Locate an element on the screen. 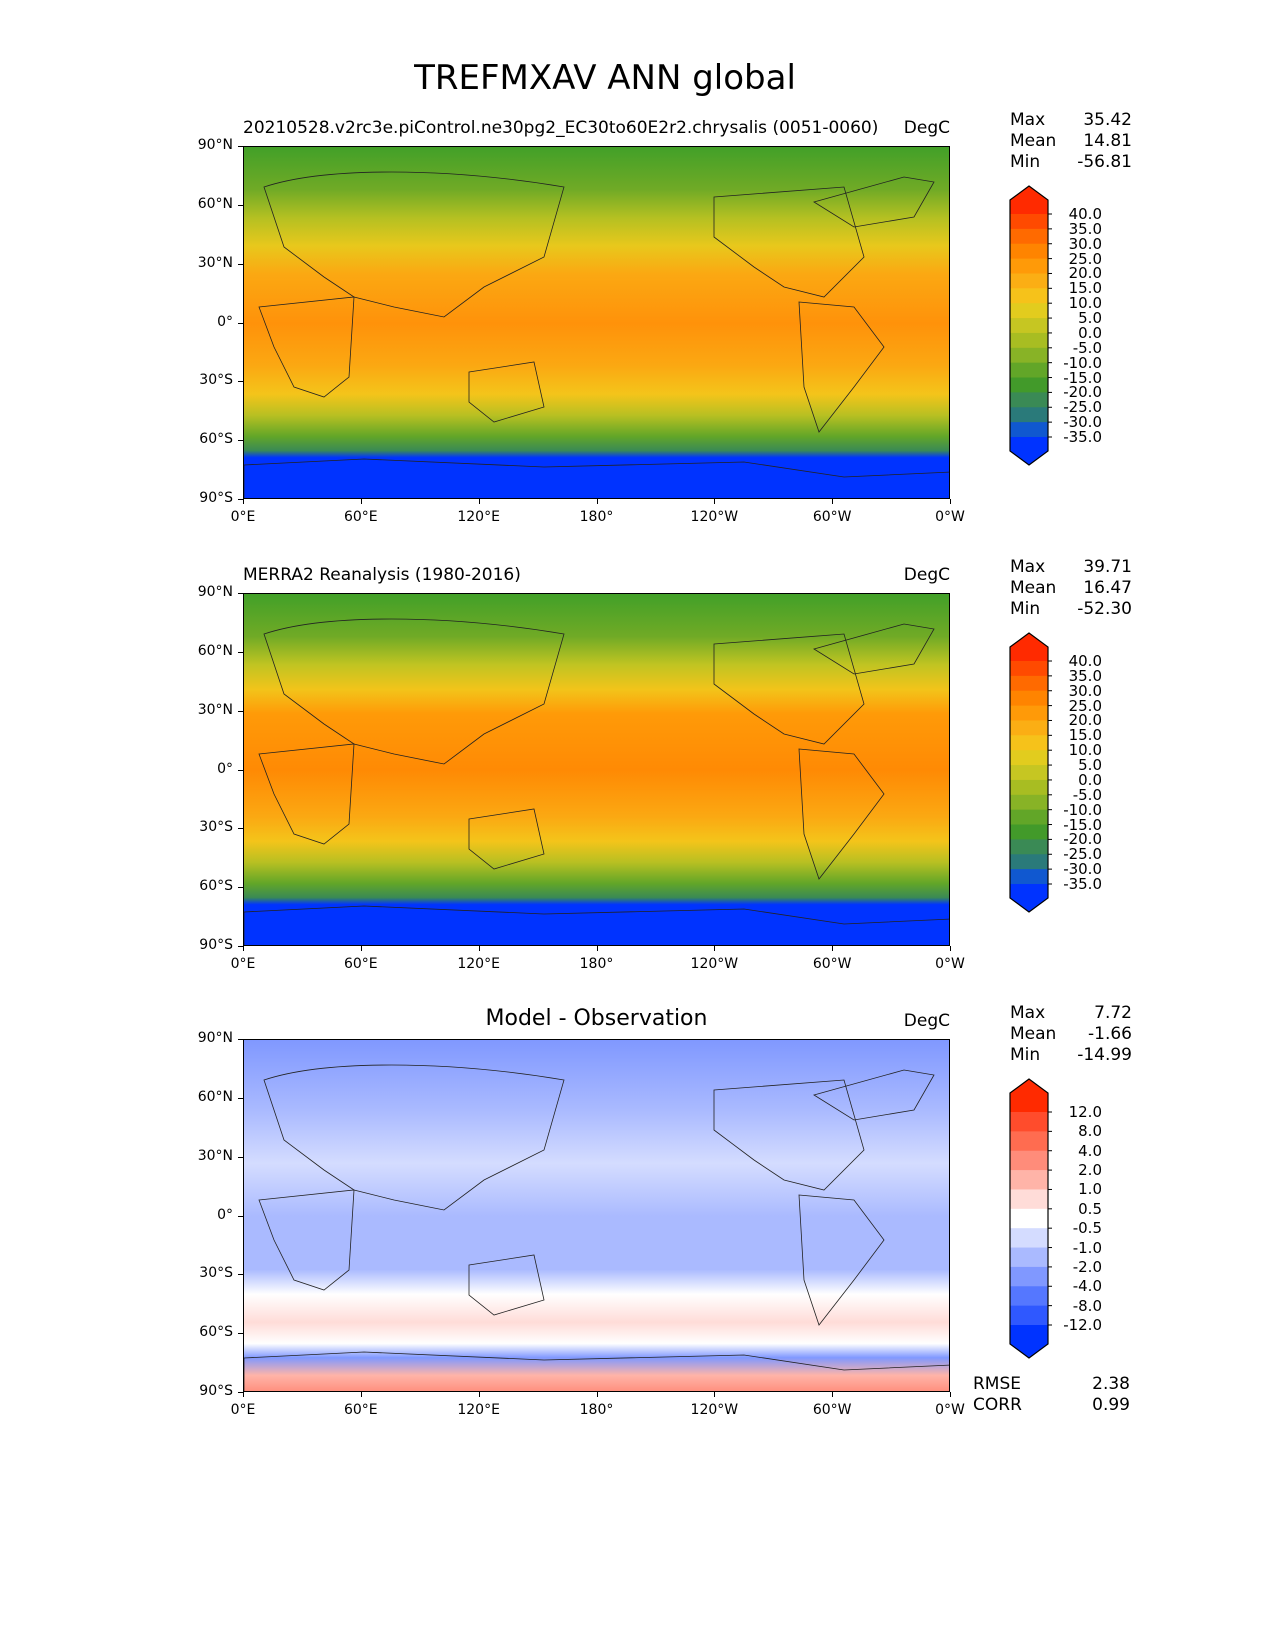 The height and width of the screenshot is (1650, 1275). colorbar-tick-label: -15.0 is located at coordinates (1082, 824).